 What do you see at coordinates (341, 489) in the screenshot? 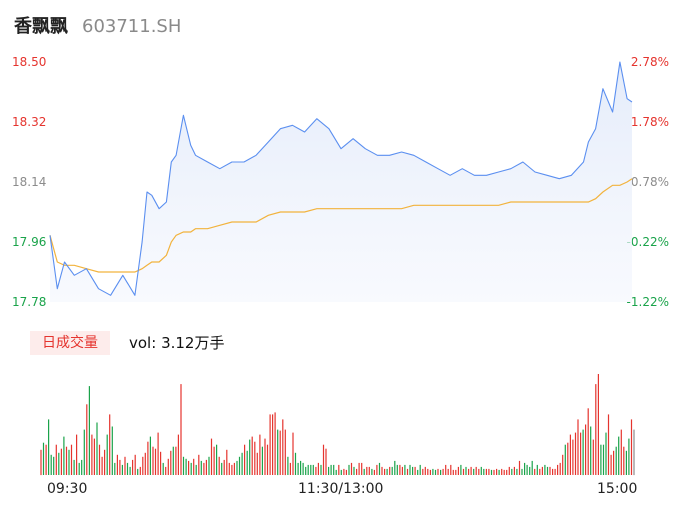
I see `x-tick-midday: 11:30/13:00` at bounding box center [341, 489].